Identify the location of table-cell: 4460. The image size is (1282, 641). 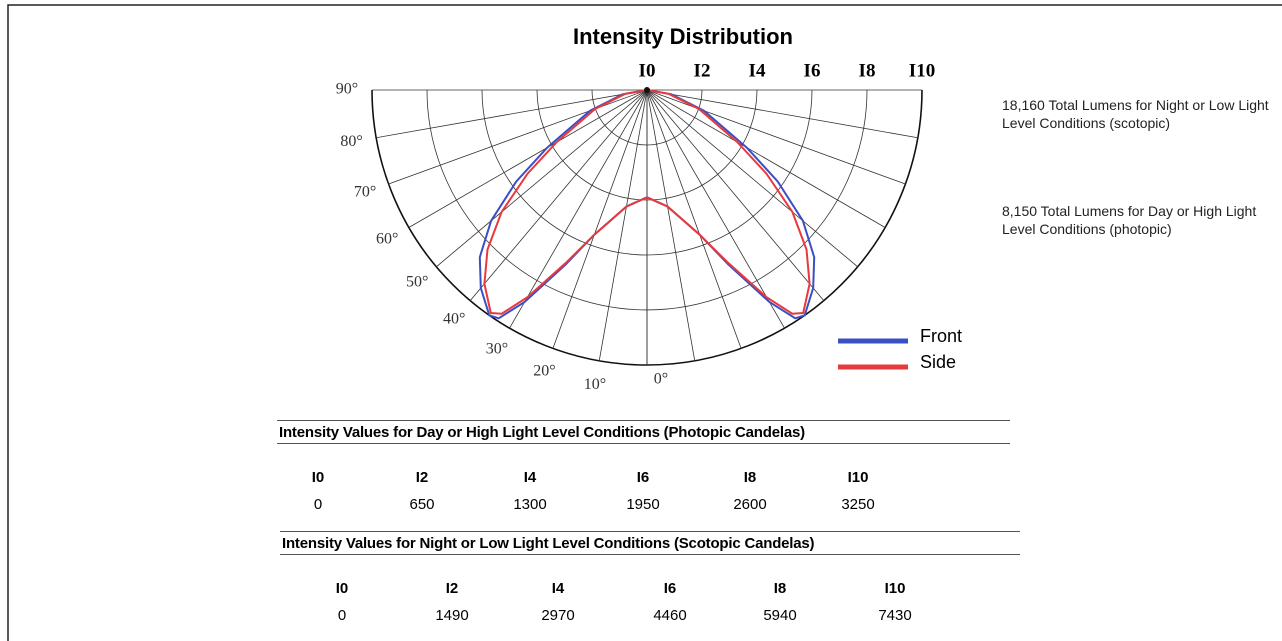
(670, 615).